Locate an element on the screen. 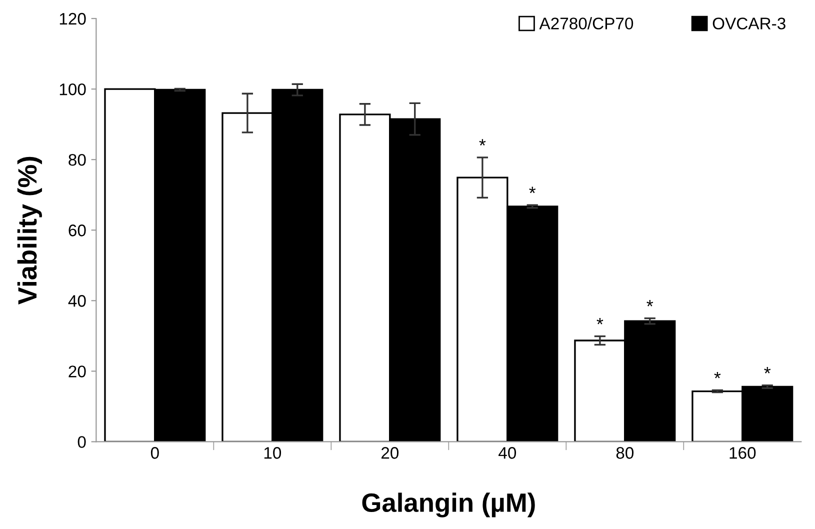  y-tick-label: 120 is located at coordinates (73, 18).